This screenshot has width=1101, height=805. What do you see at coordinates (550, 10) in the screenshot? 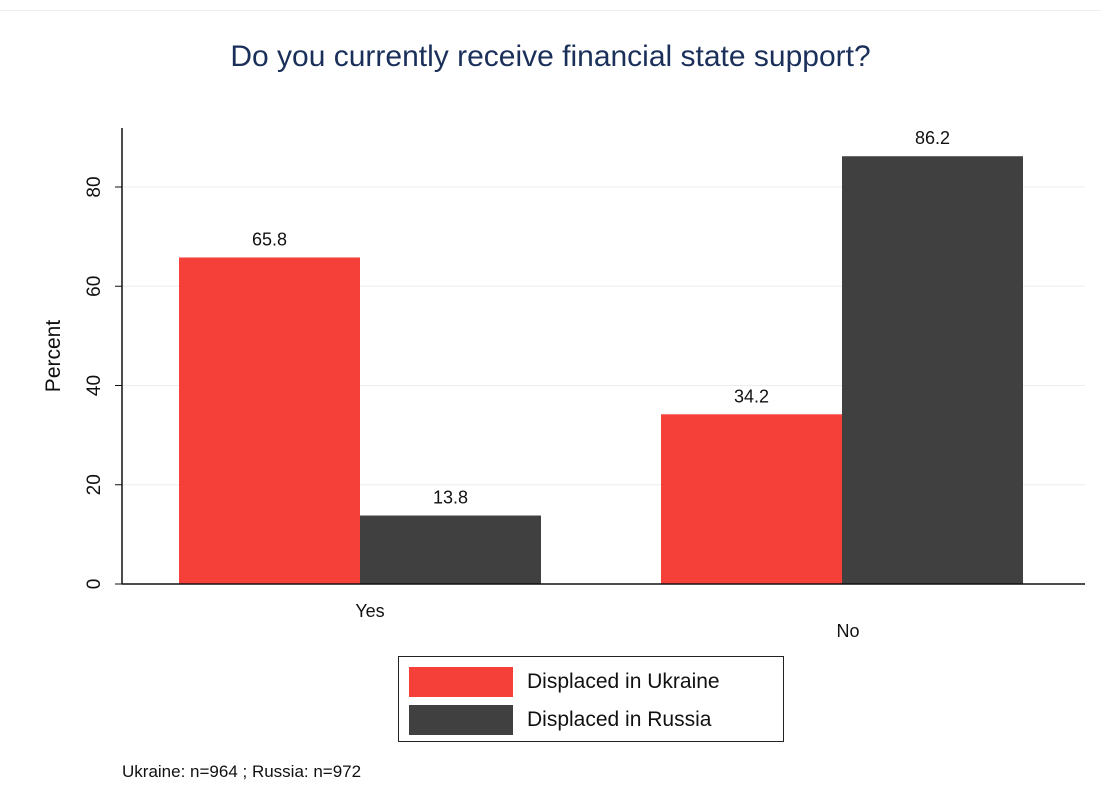
I see `top-divider` at bounding box center [550, 10].